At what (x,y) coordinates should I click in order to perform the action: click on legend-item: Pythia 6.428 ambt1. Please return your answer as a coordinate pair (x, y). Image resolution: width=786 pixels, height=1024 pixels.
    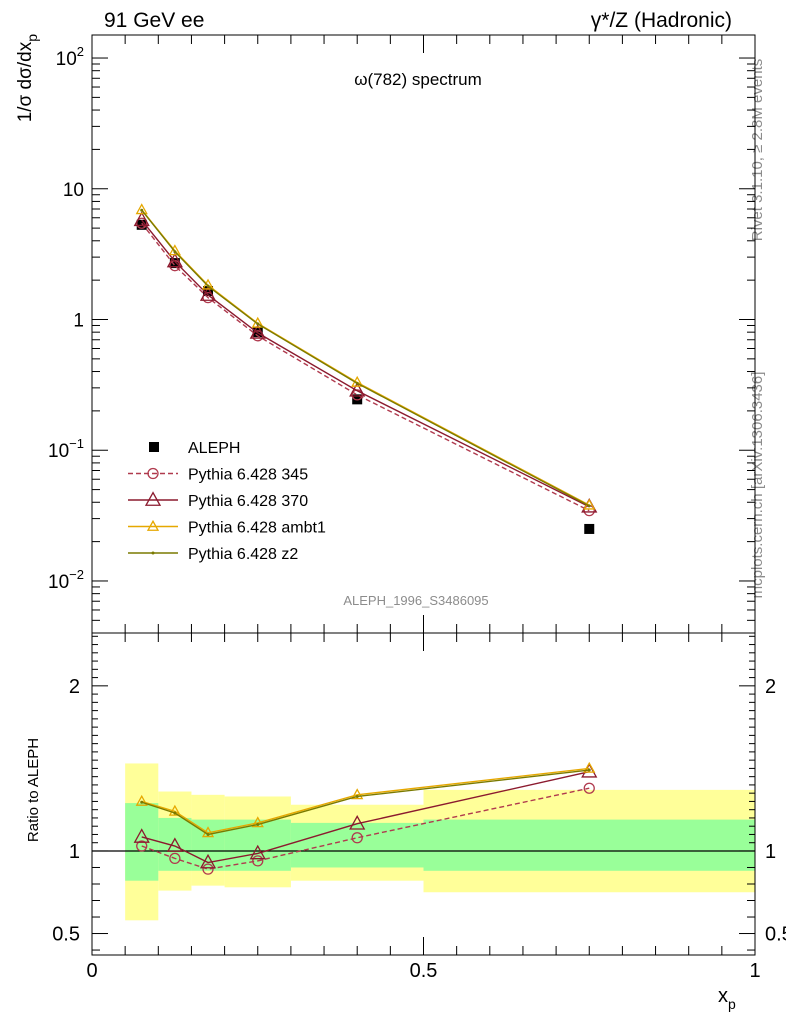
    Looking at the image, I should click on (227, 528).